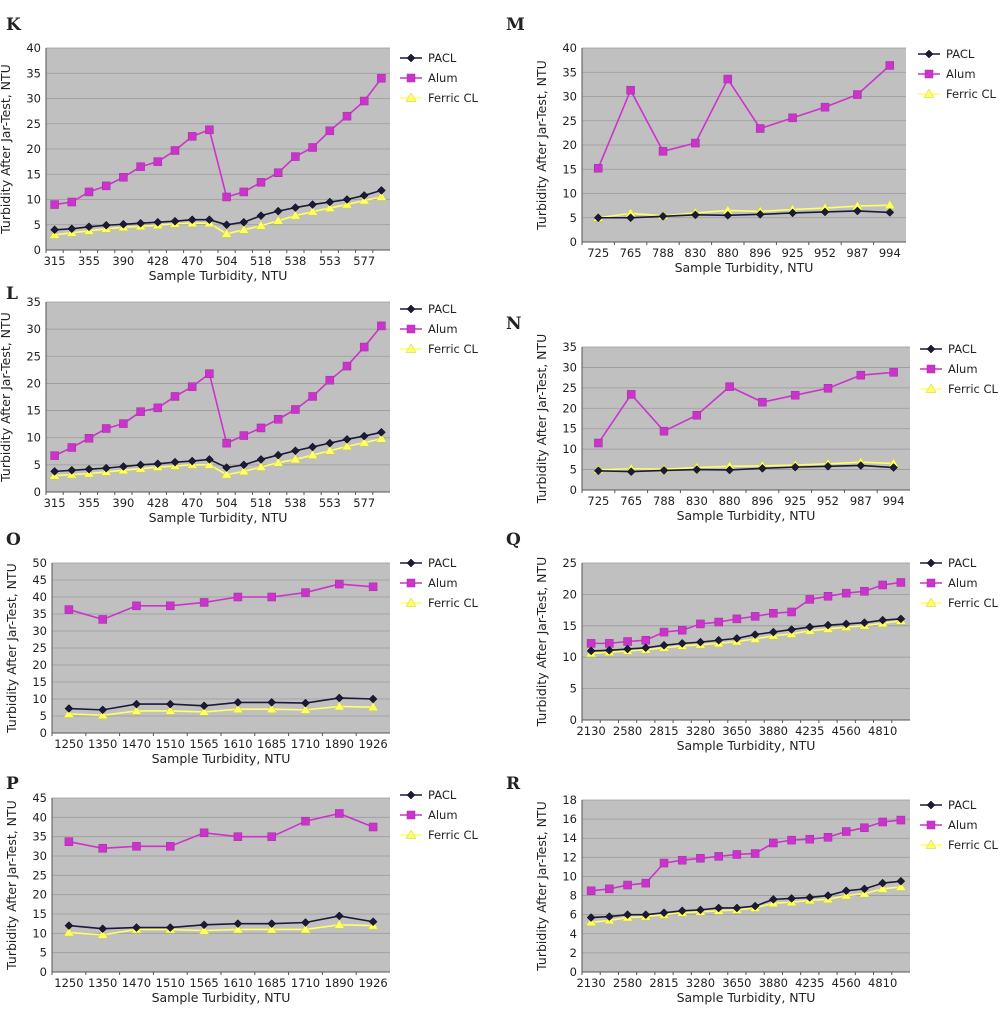 Image resolution: width=1000 pixels, height=1023 pixels. I want to click on x-tick-label: 994, so click(894, 501).